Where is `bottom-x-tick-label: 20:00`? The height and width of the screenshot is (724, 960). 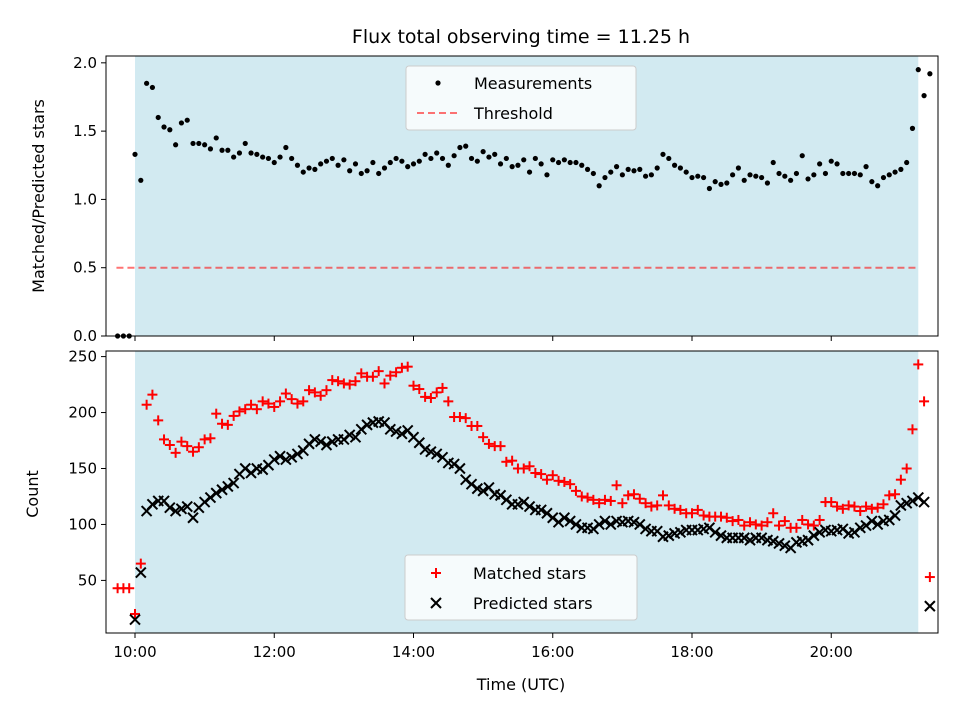 bottom-x-tick-label: 20:00 is located at coordinates (831, 652).